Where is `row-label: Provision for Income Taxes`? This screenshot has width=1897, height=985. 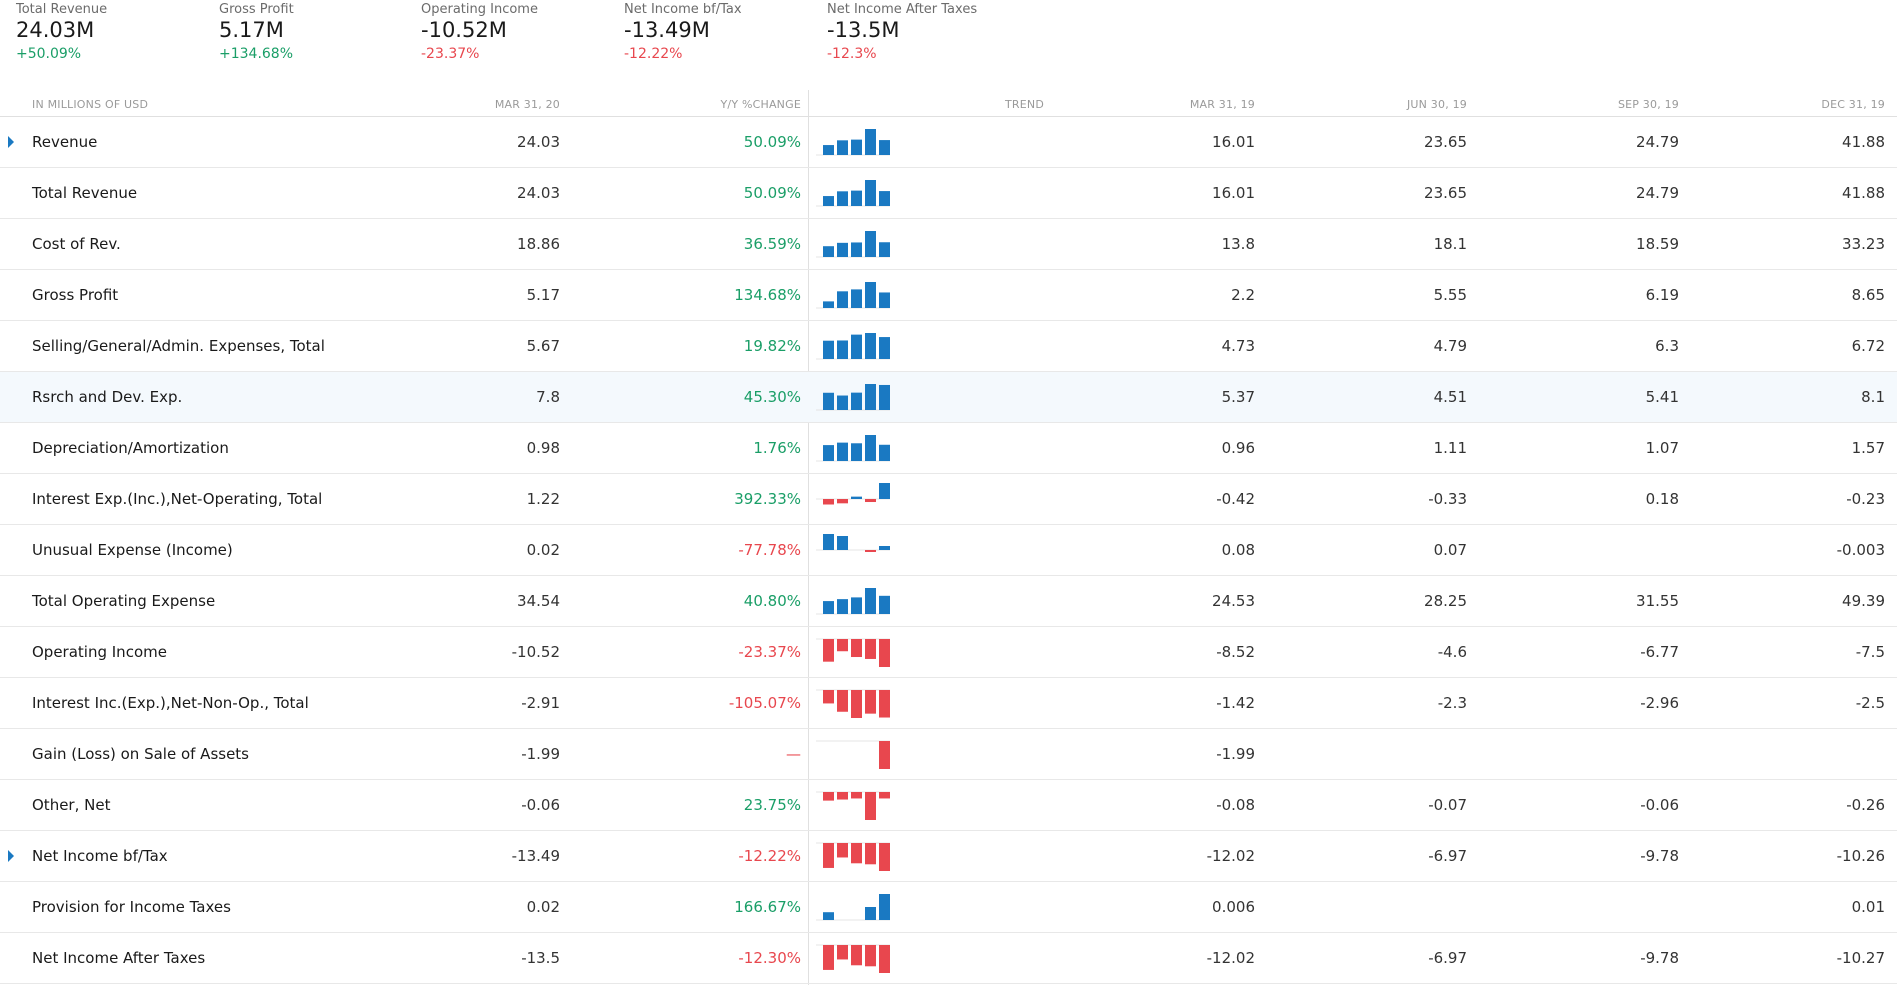
row-label: Provision for Income Taxes is located at coordinates (131, 907).